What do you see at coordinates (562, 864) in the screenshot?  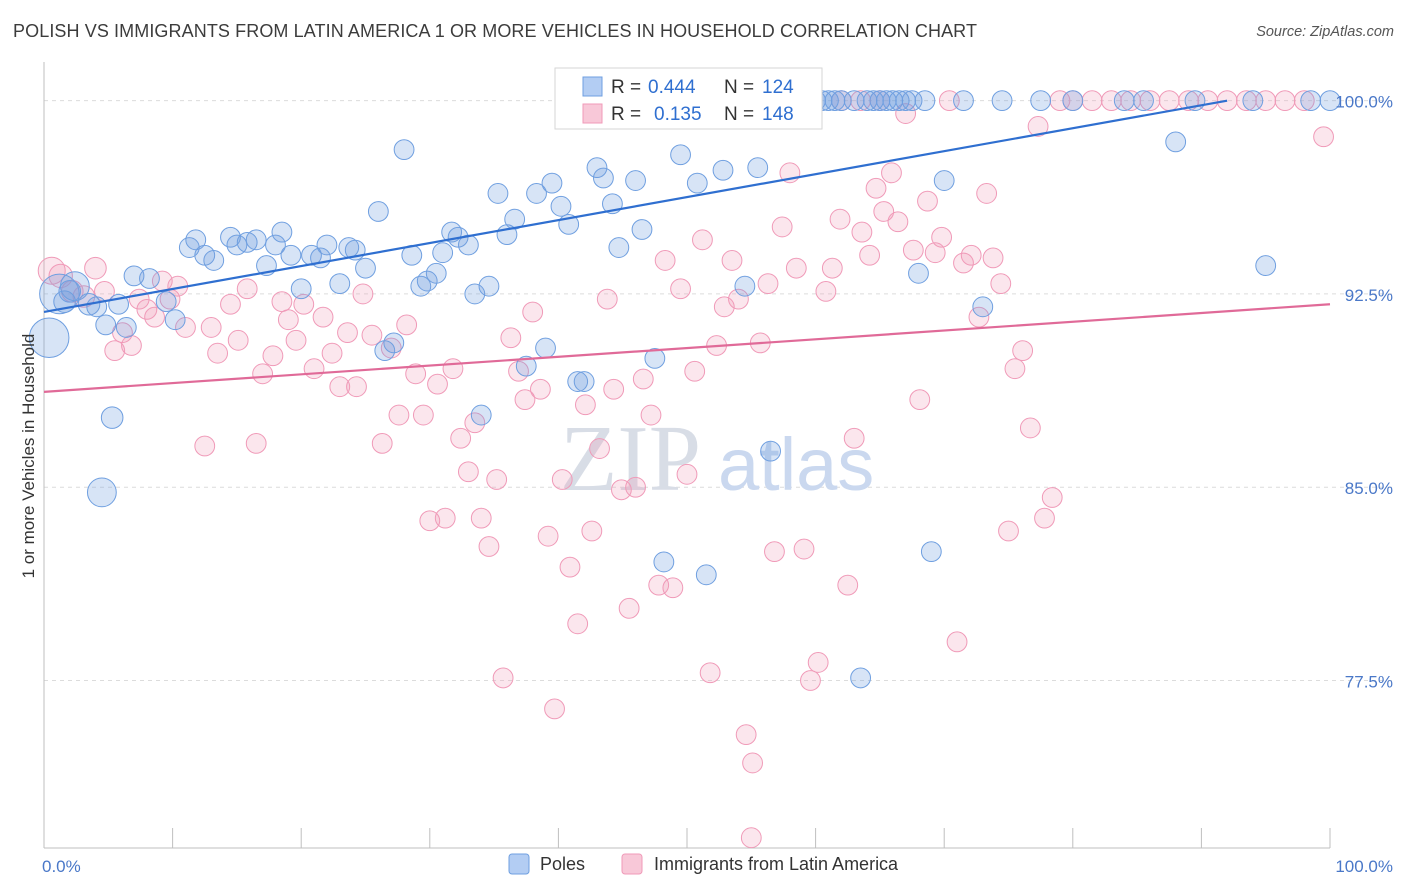 I see `legend-label-poles: Poles` at bounding box center [562, 864].